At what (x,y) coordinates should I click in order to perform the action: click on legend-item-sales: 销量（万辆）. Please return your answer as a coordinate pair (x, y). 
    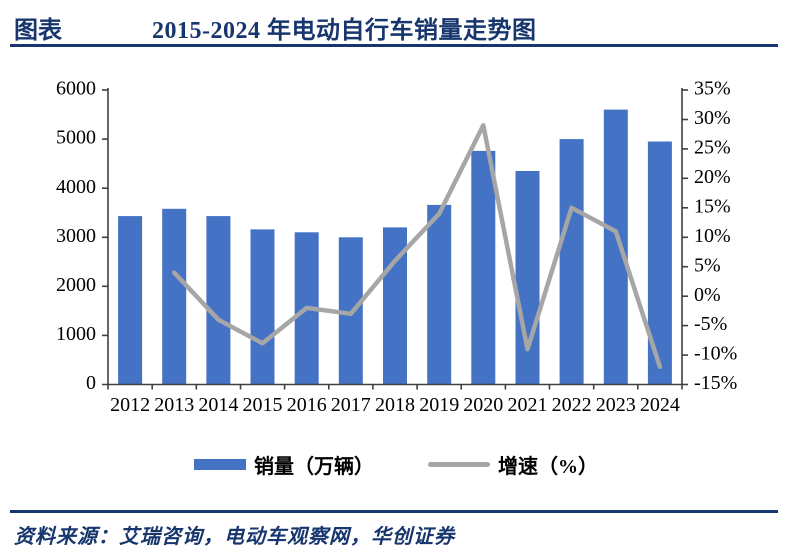
    Looking at the image, I should click on (284, 464).